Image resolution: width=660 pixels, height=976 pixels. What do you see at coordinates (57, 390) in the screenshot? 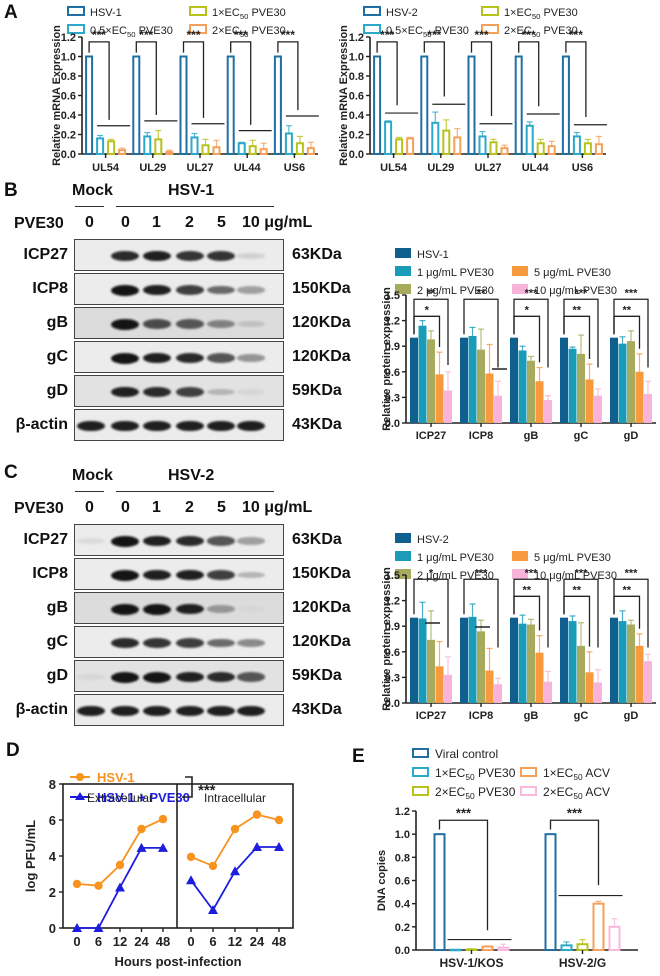
I see `blot-protein-label: gD` at bounding box center [57, 390].